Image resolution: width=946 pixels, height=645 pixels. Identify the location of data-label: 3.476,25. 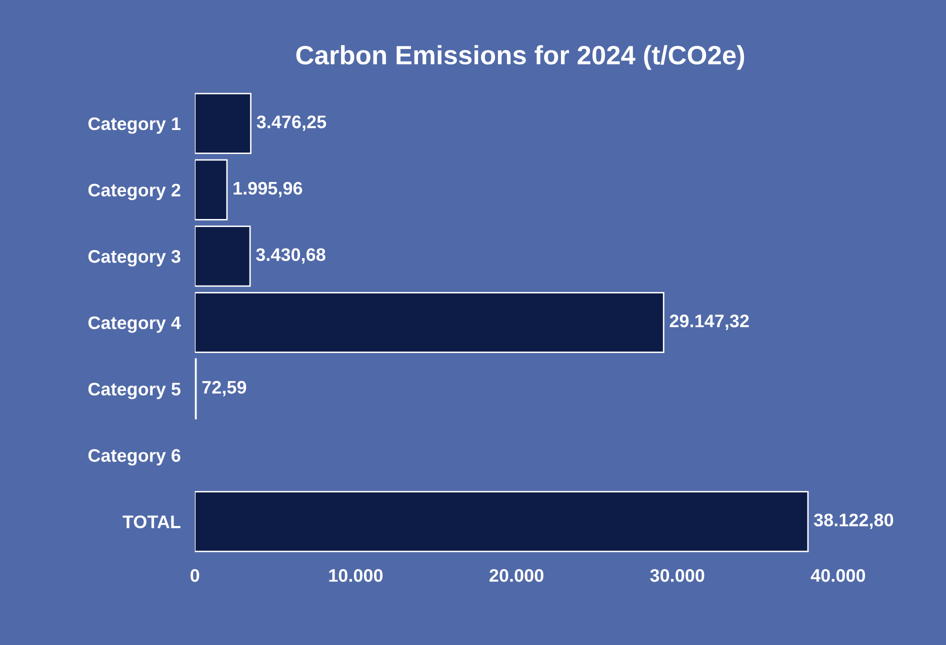
(291, 123).